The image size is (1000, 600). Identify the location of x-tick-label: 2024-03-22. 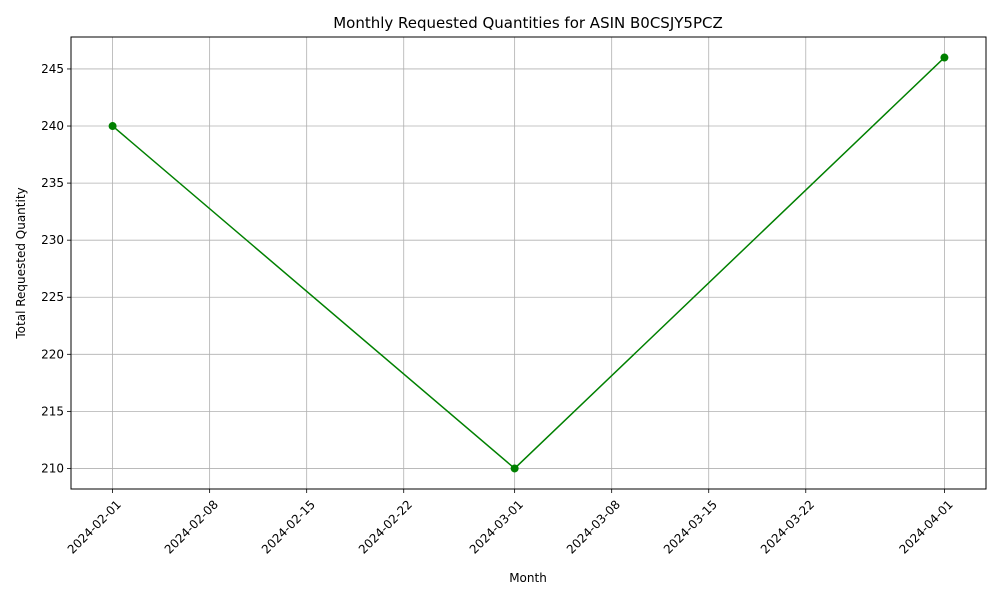
(787, 526).